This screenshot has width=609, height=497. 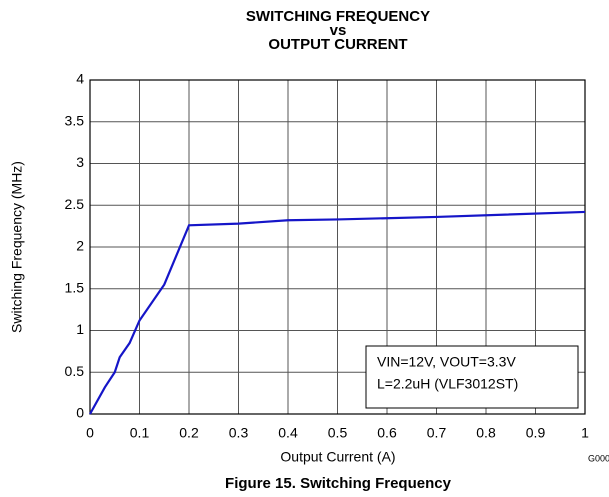 What do you see at coordinates (337, 44) in the screenshot?
I see `chart-title: OUTPUT CURRENT` at bounding box center [337, 44].